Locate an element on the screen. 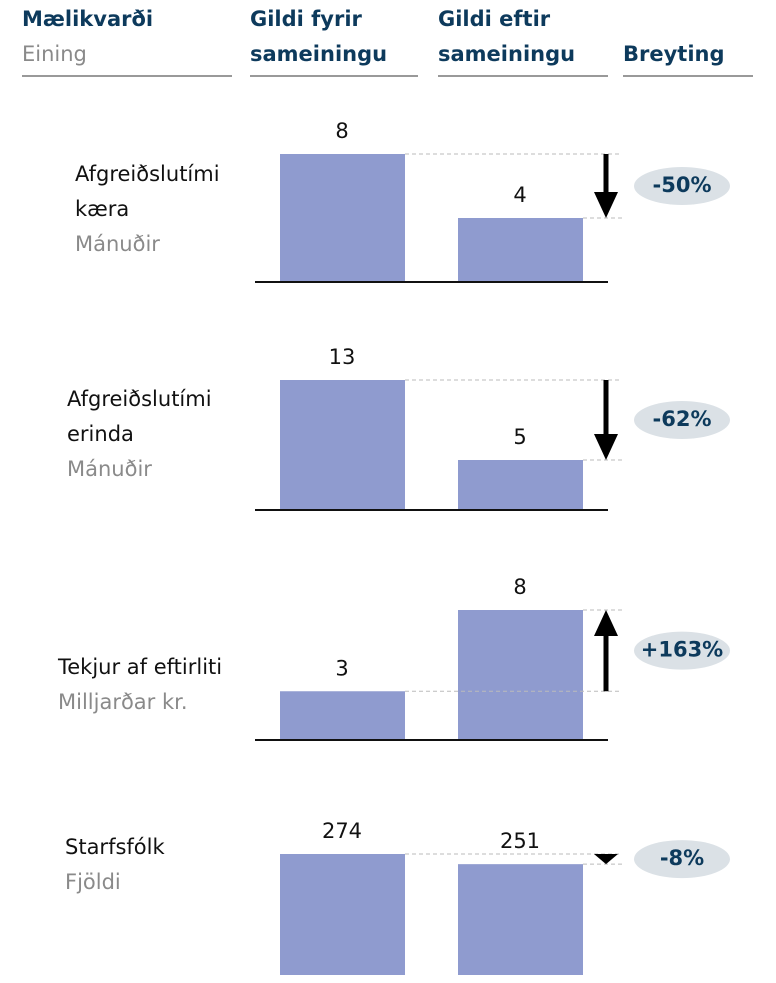 The image size is (776, 983). header-change: Breyting is located at coordinates (674, 54).